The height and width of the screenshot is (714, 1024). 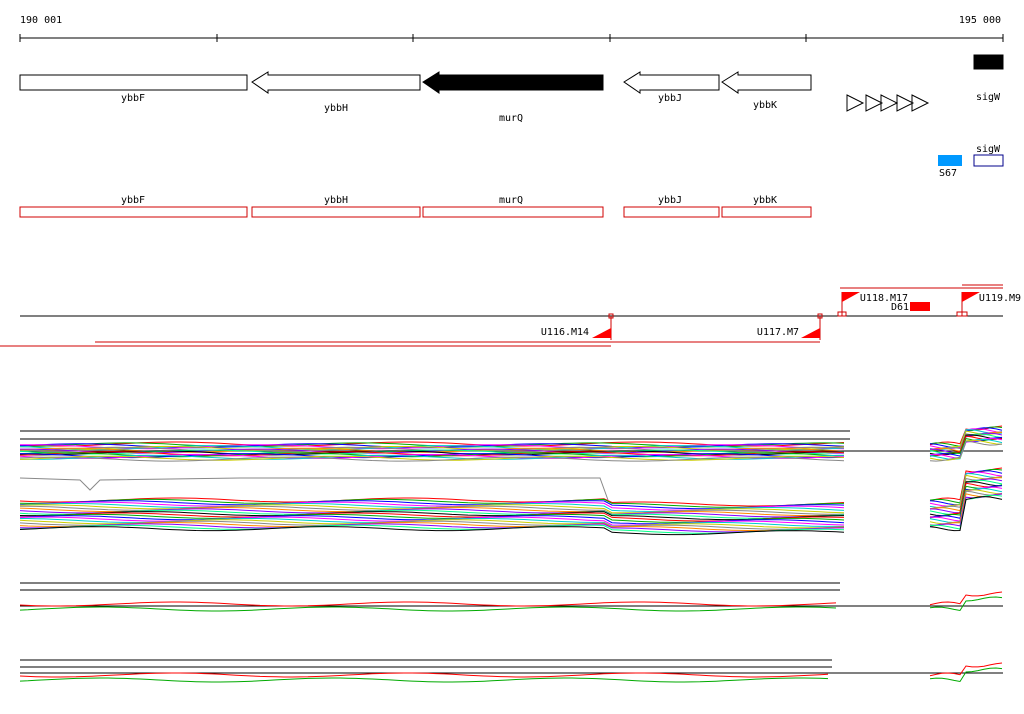 I want to click on ruler: 190 001 195 000, so click(x=511, y=28).